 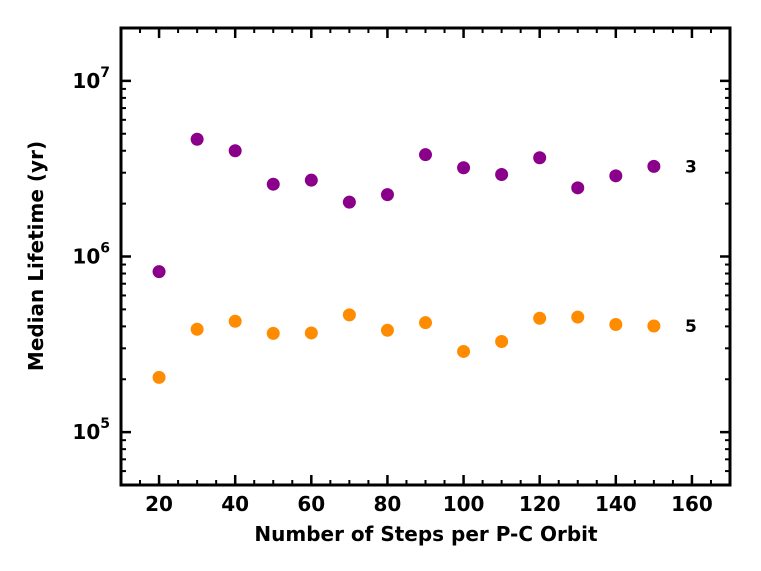 I want to click on x-axis-label: Number of Steps per P-C Orbit, so click(x=426, y=534).